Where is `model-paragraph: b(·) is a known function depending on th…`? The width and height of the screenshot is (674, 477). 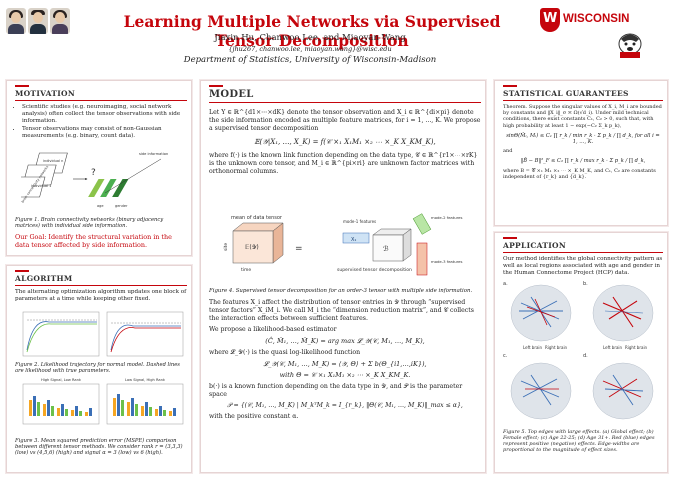 model-paragraph: b(·) is a known function depending on th… is located at coordinates (336, 390).